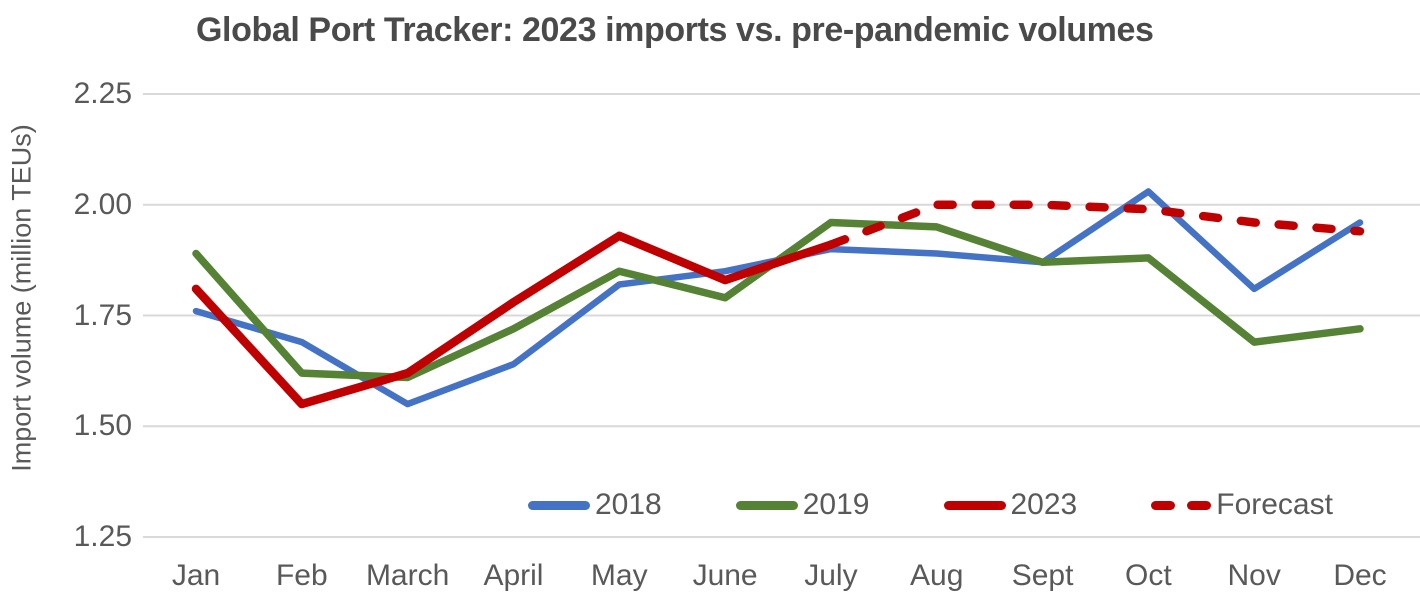 This screenshot has height=600, width=1420. What do you see at coordinates (619, 575) in the screenshot?
I see `x-tick-label-may: May` at bounding box center [619, 575].